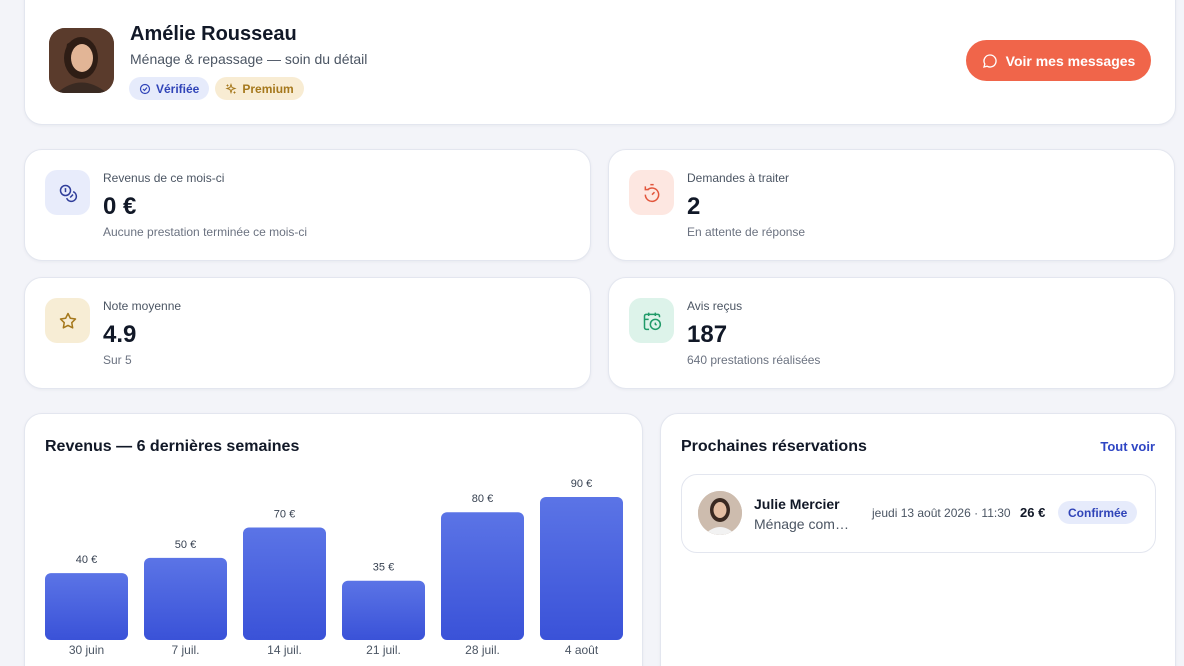 This screenshot has height=666, width=1184. What do you see at coordinates (482, 650) in the screenshot?
I see `category-label: 28 juil.` at bounding box center [482, 650].